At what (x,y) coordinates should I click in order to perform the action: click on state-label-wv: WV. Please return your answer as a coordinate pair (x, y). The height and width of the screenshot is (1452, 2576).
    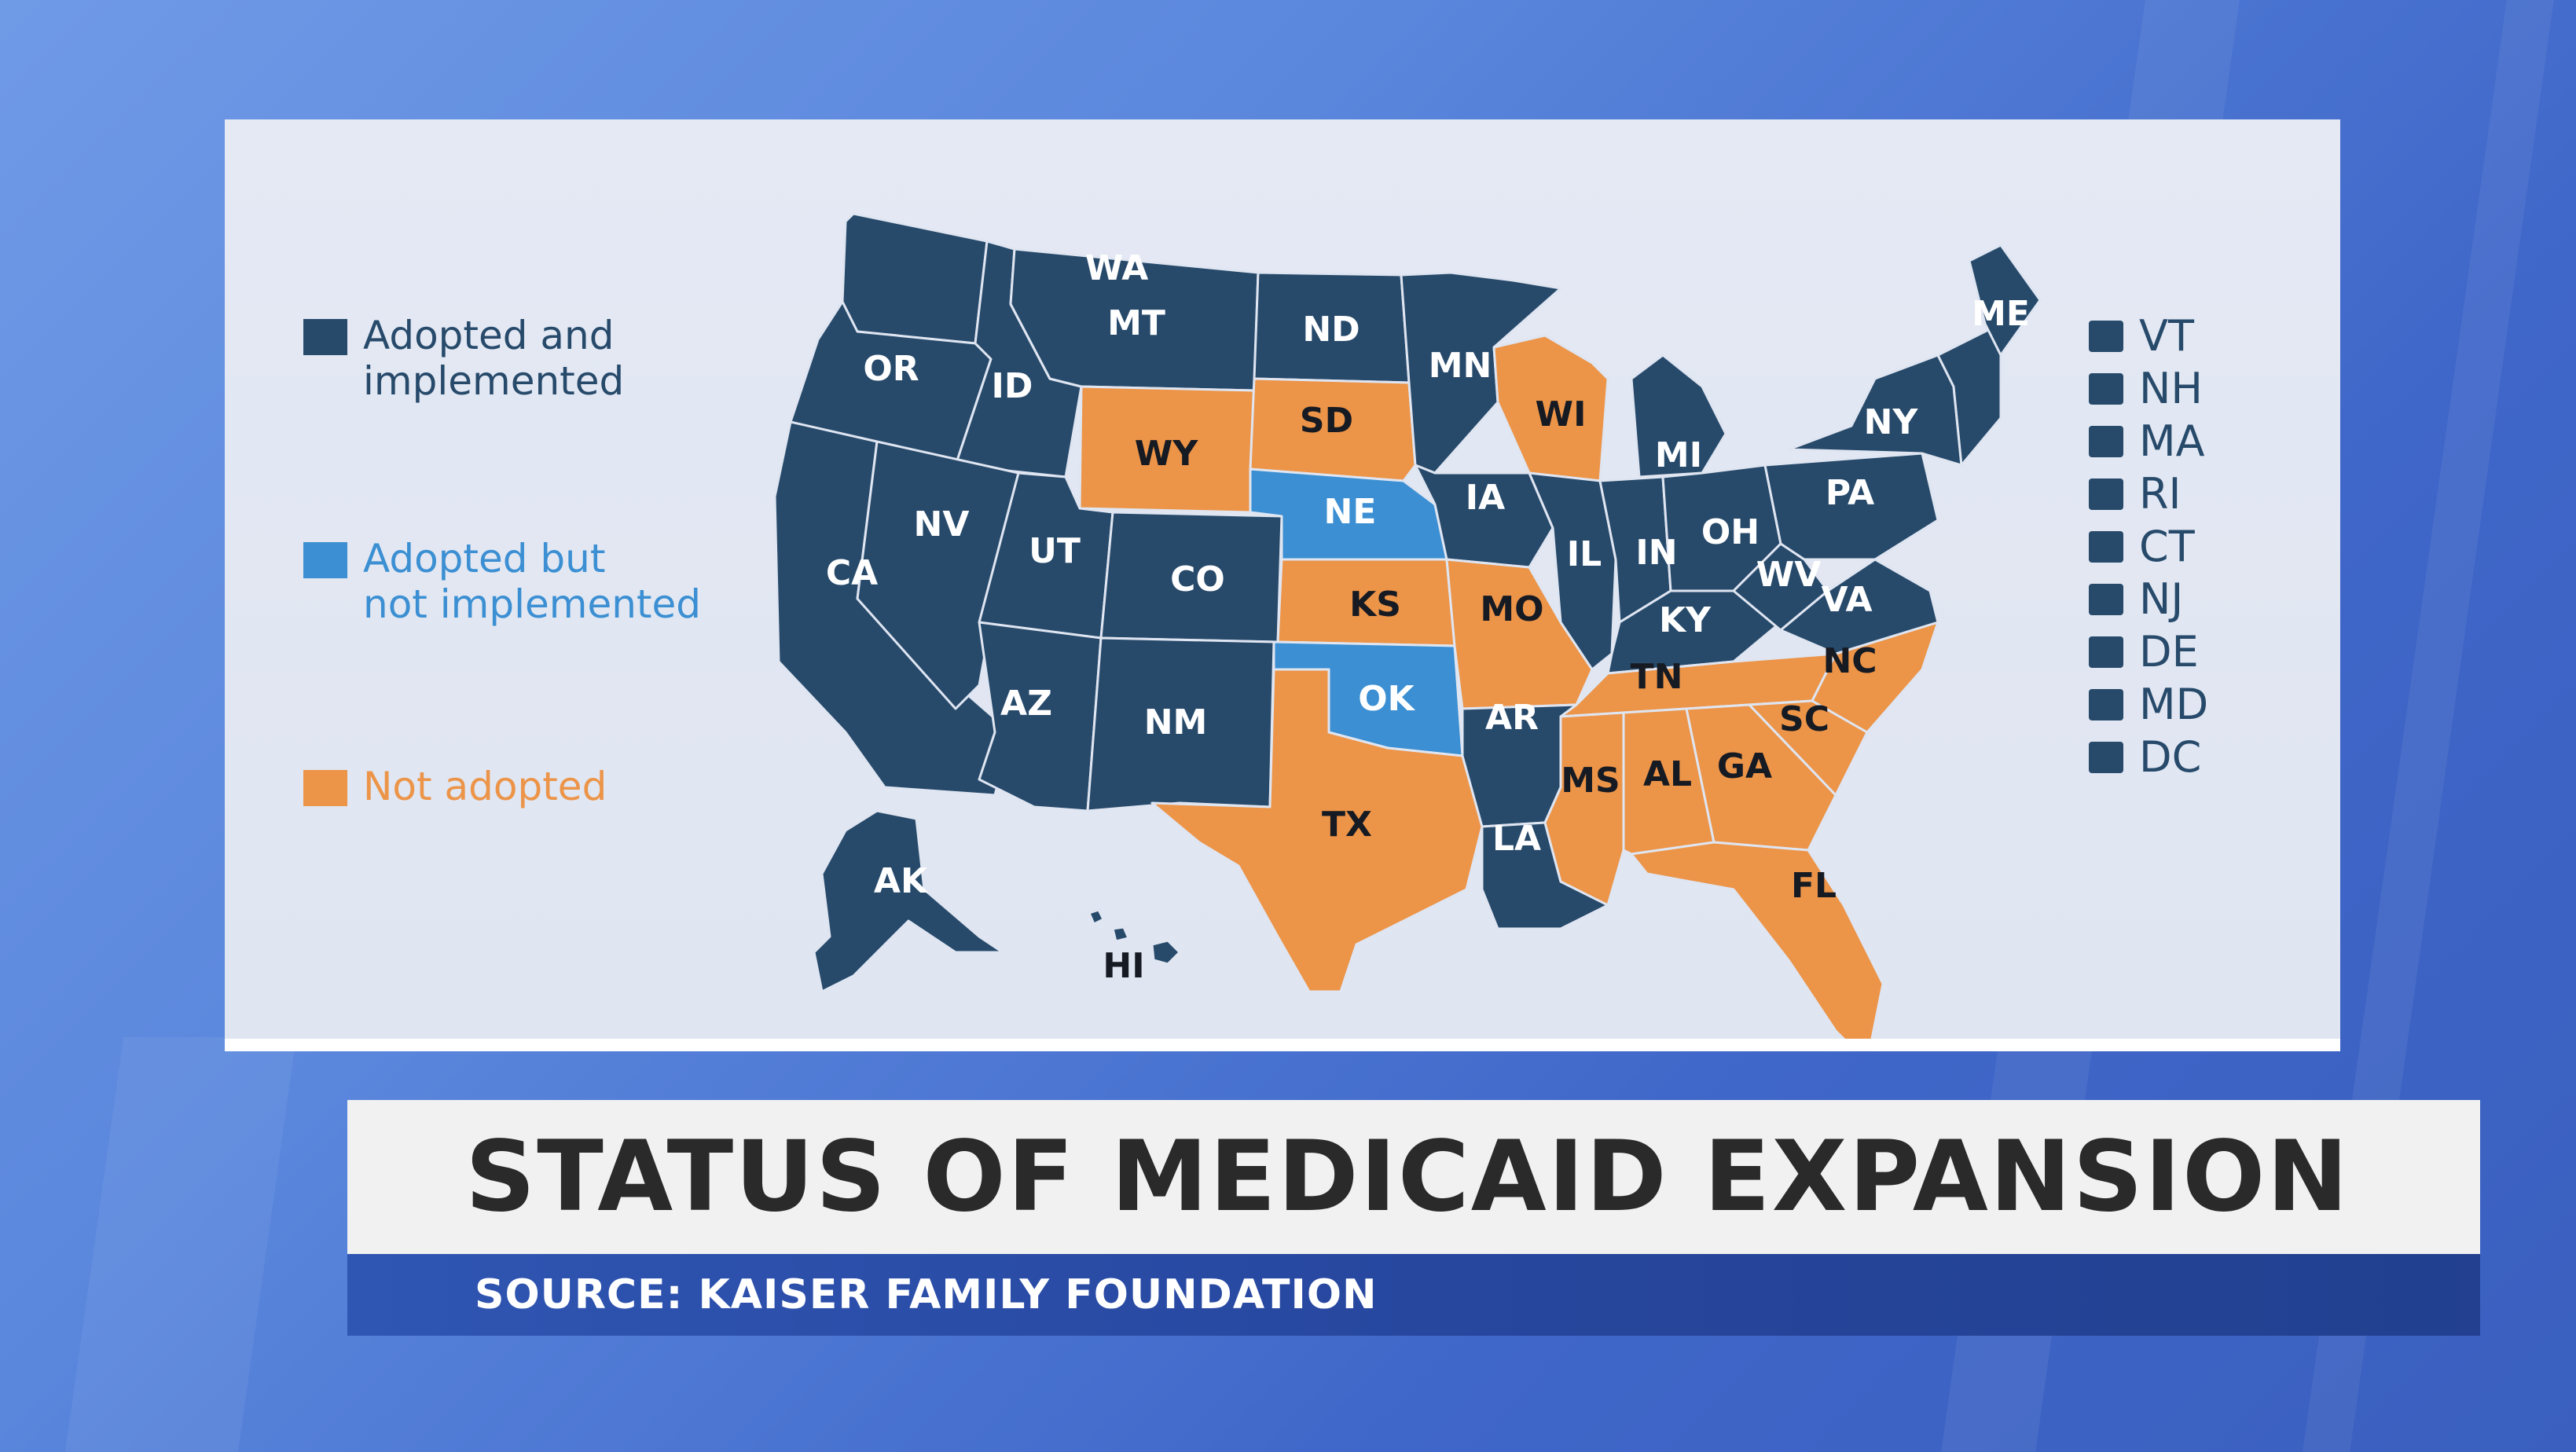
    Looking at the image, I should click on (1789, 575).